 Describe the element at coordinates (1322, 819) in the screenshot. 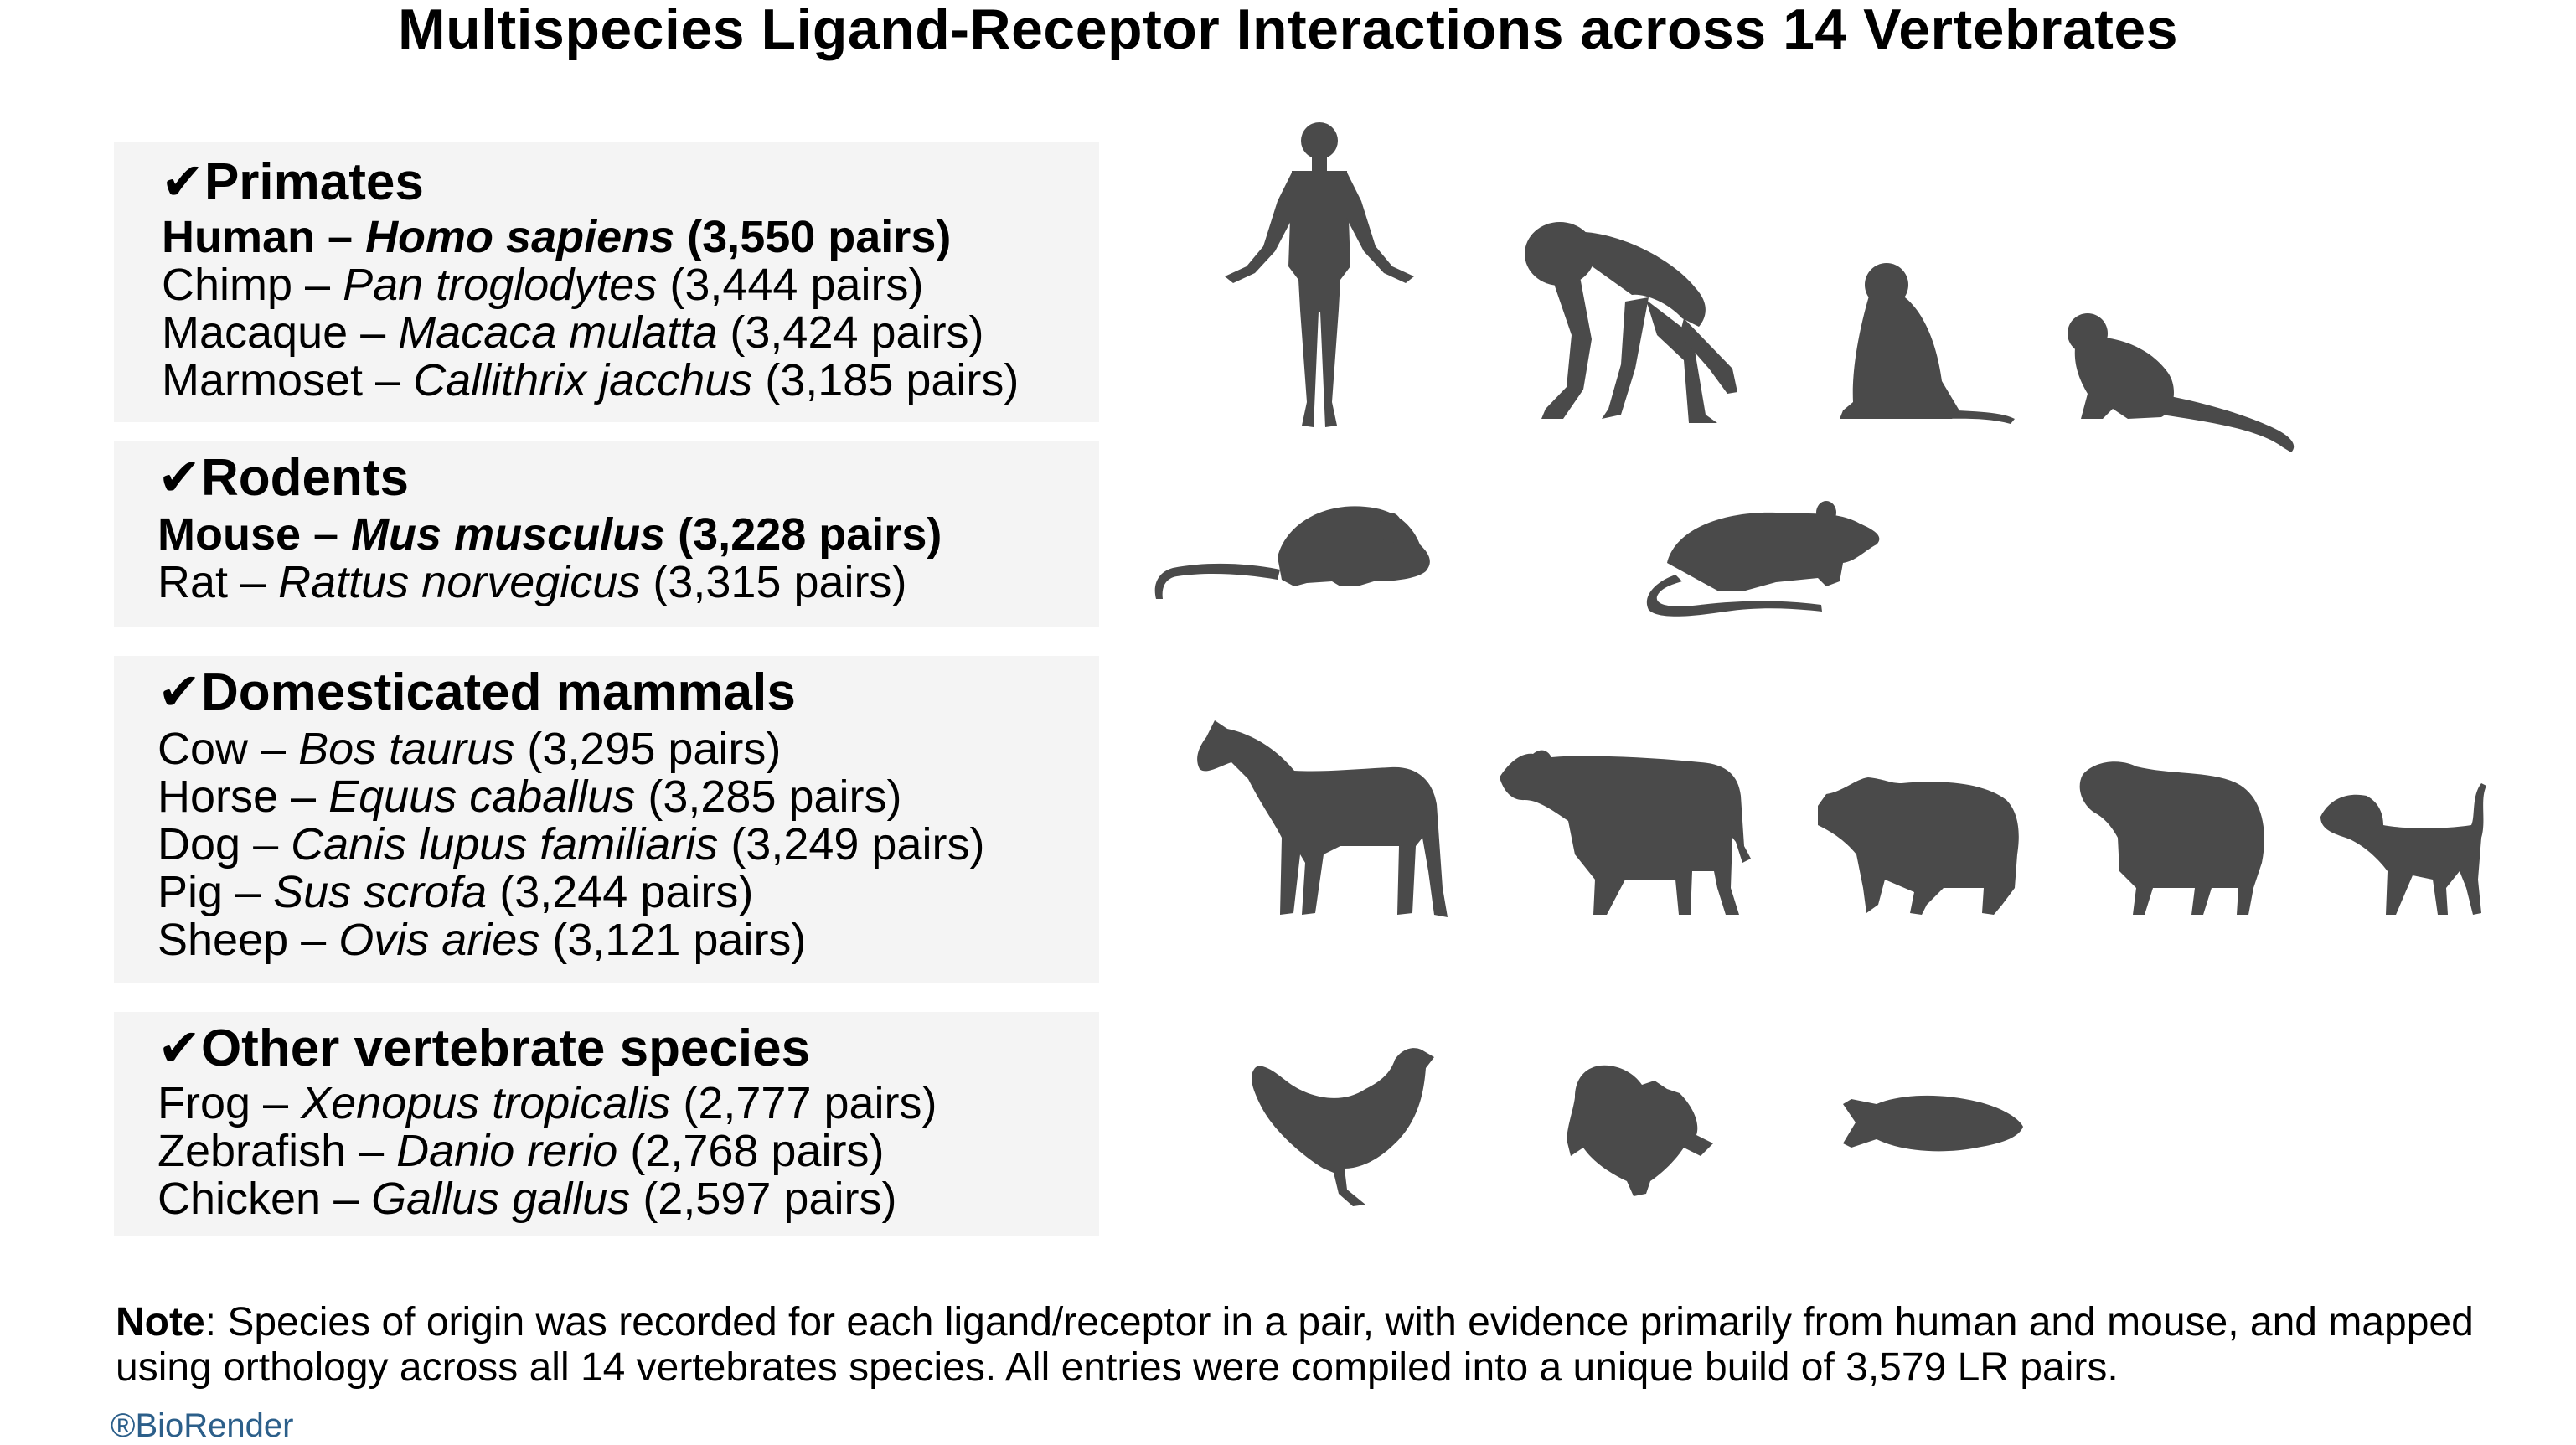

I see `horse-silhouette-icon` at that location.